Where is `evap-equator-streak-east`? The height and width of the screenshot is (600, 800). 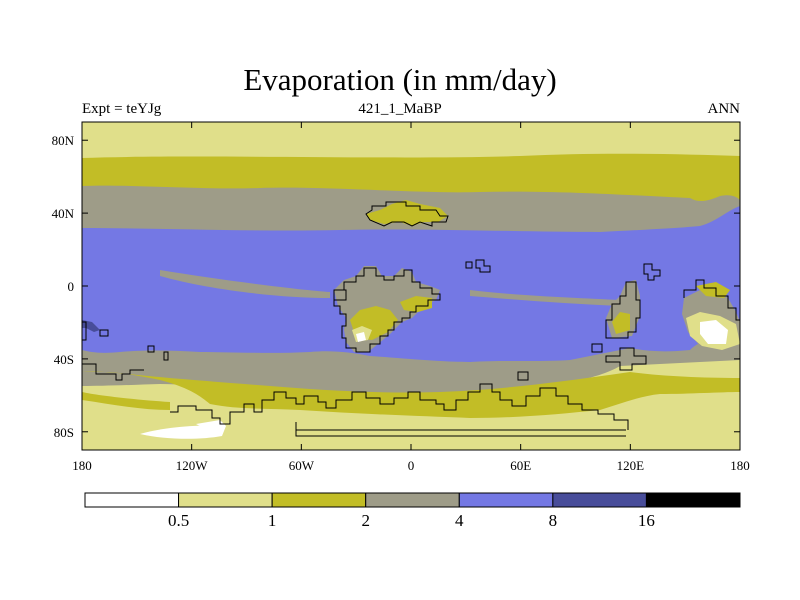 evap-equator-streak-east is located at coordinates (545, 298).